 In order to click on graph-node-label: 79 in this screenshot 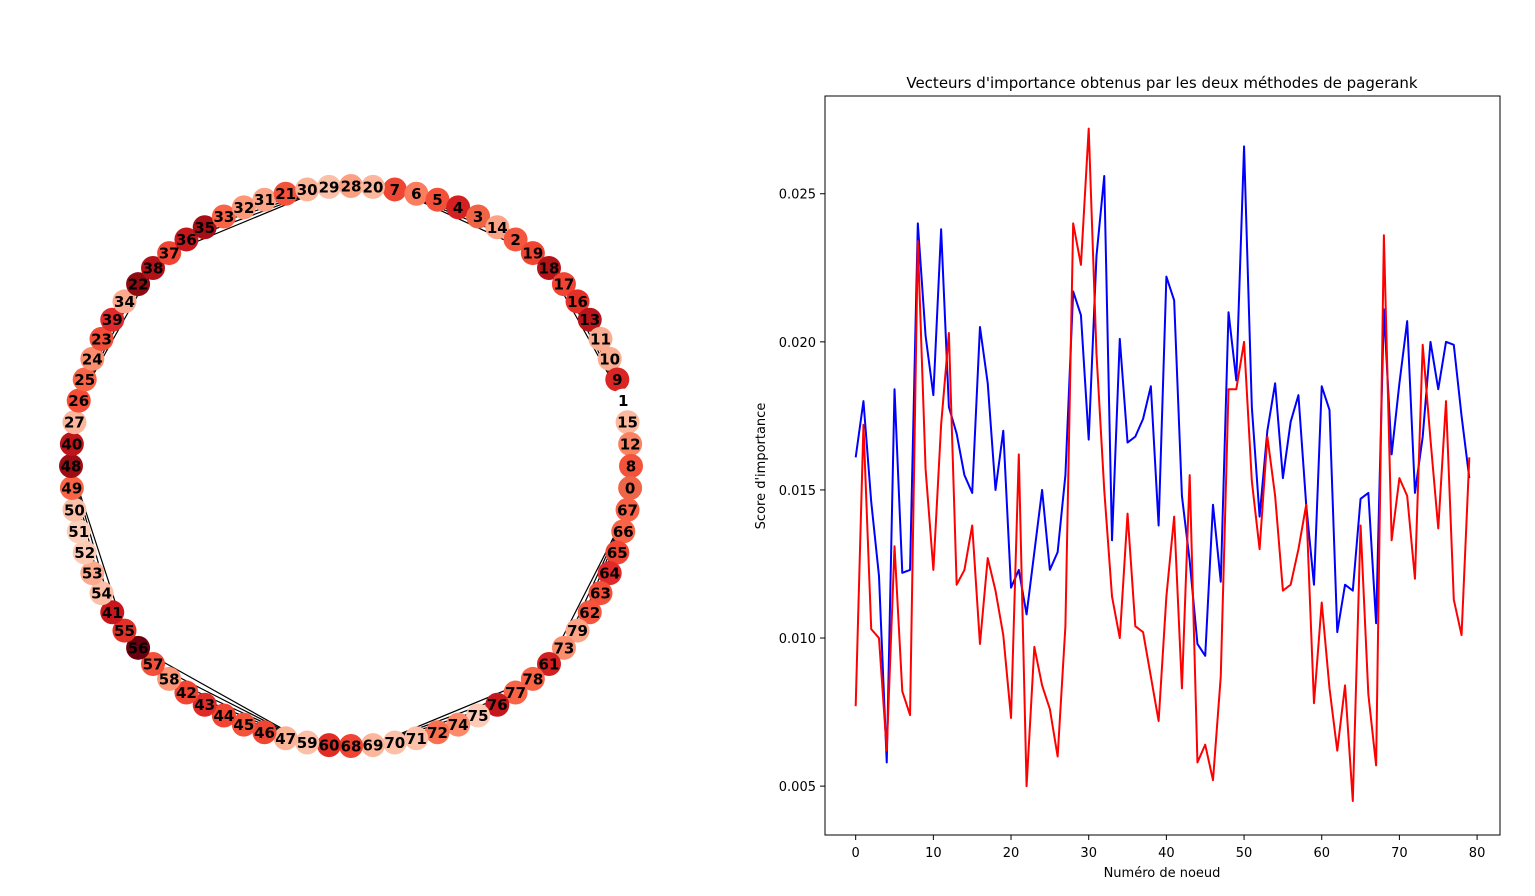, I will do `click(577, 631)`.